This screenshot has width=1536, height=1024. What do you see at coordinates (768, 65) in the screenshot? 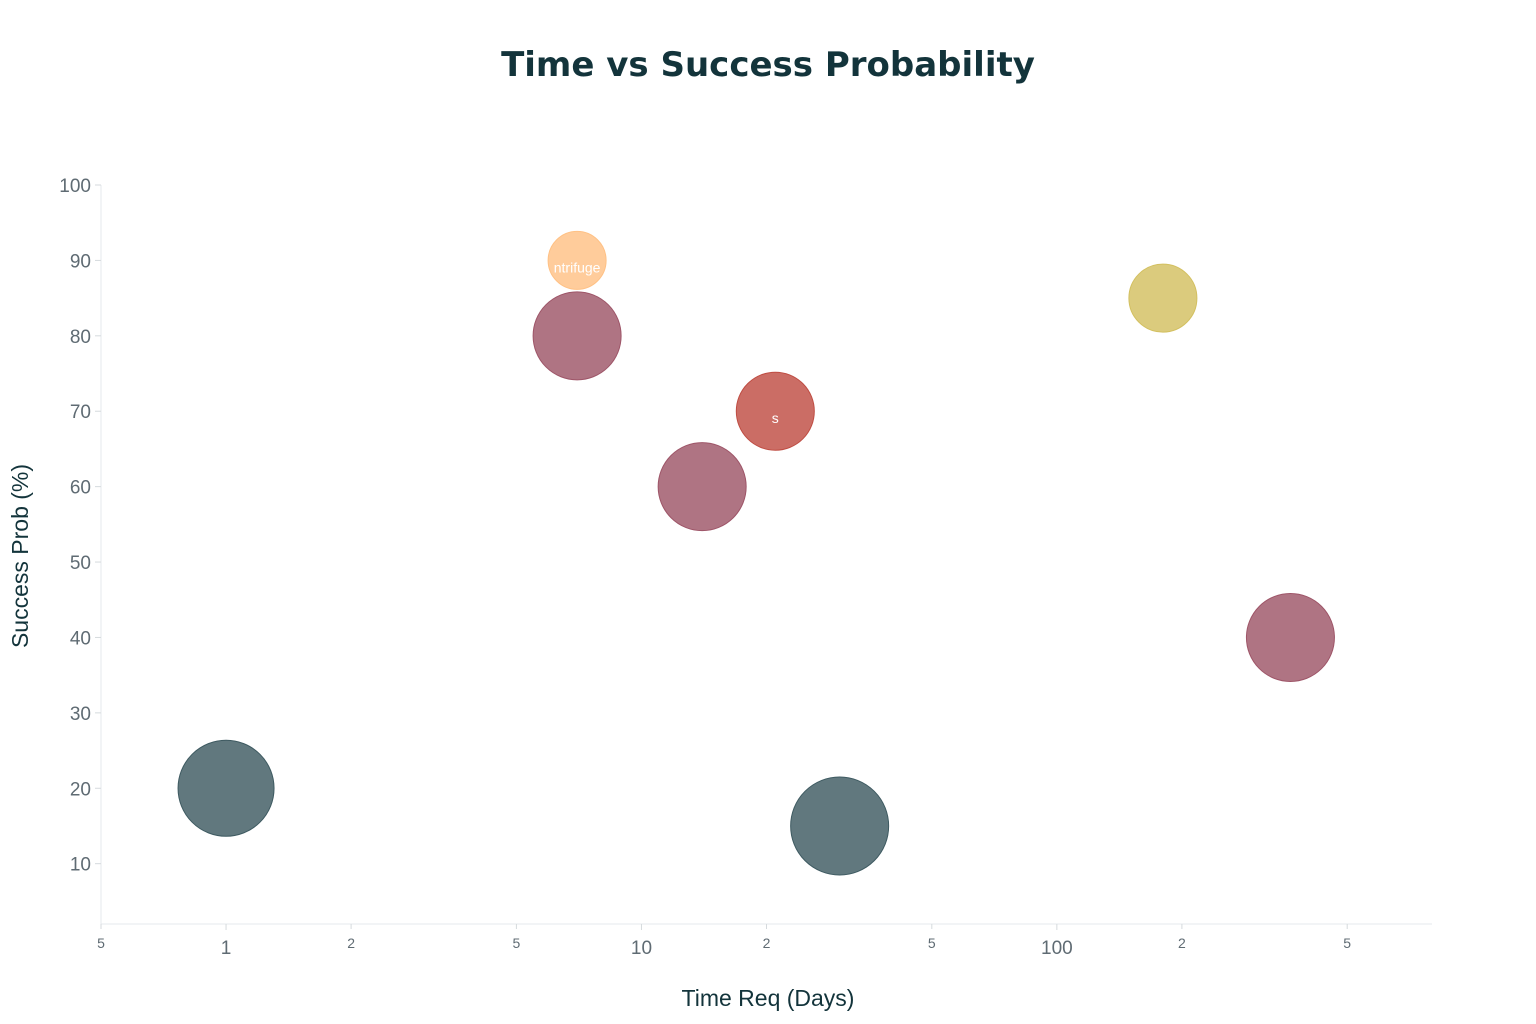
I see `chart-title: Time vs Success Probability` at bounding box center [768, 65].